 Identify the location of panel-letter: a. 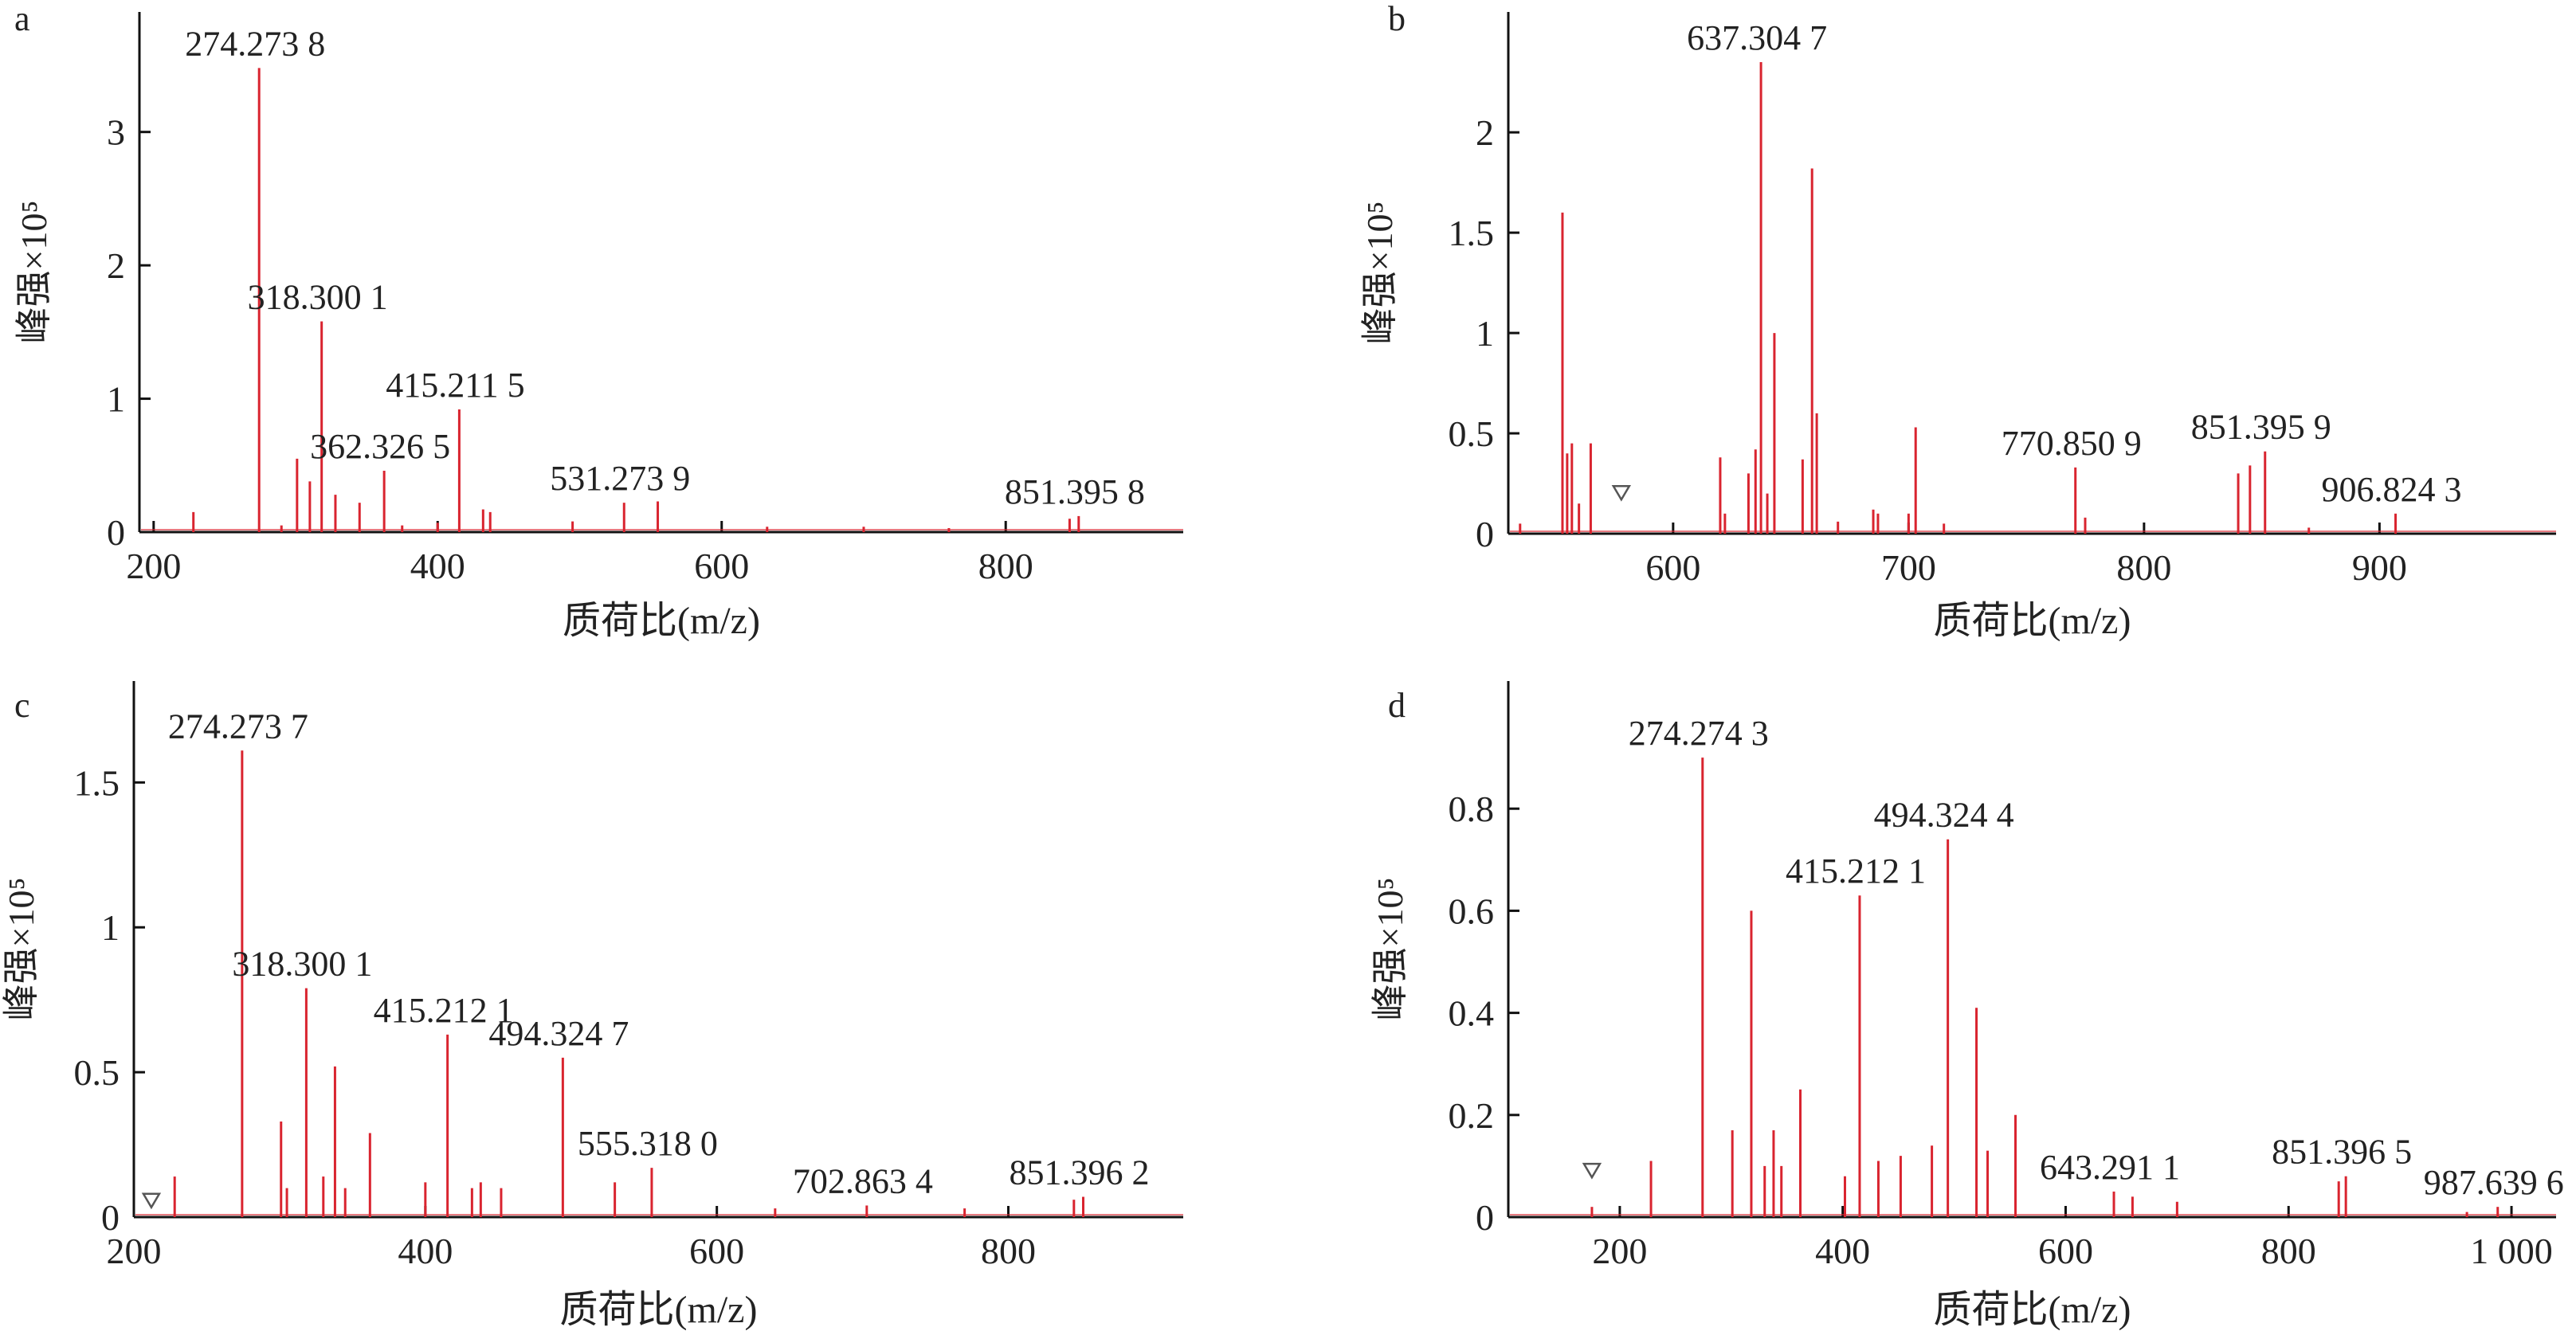
(22, 19).